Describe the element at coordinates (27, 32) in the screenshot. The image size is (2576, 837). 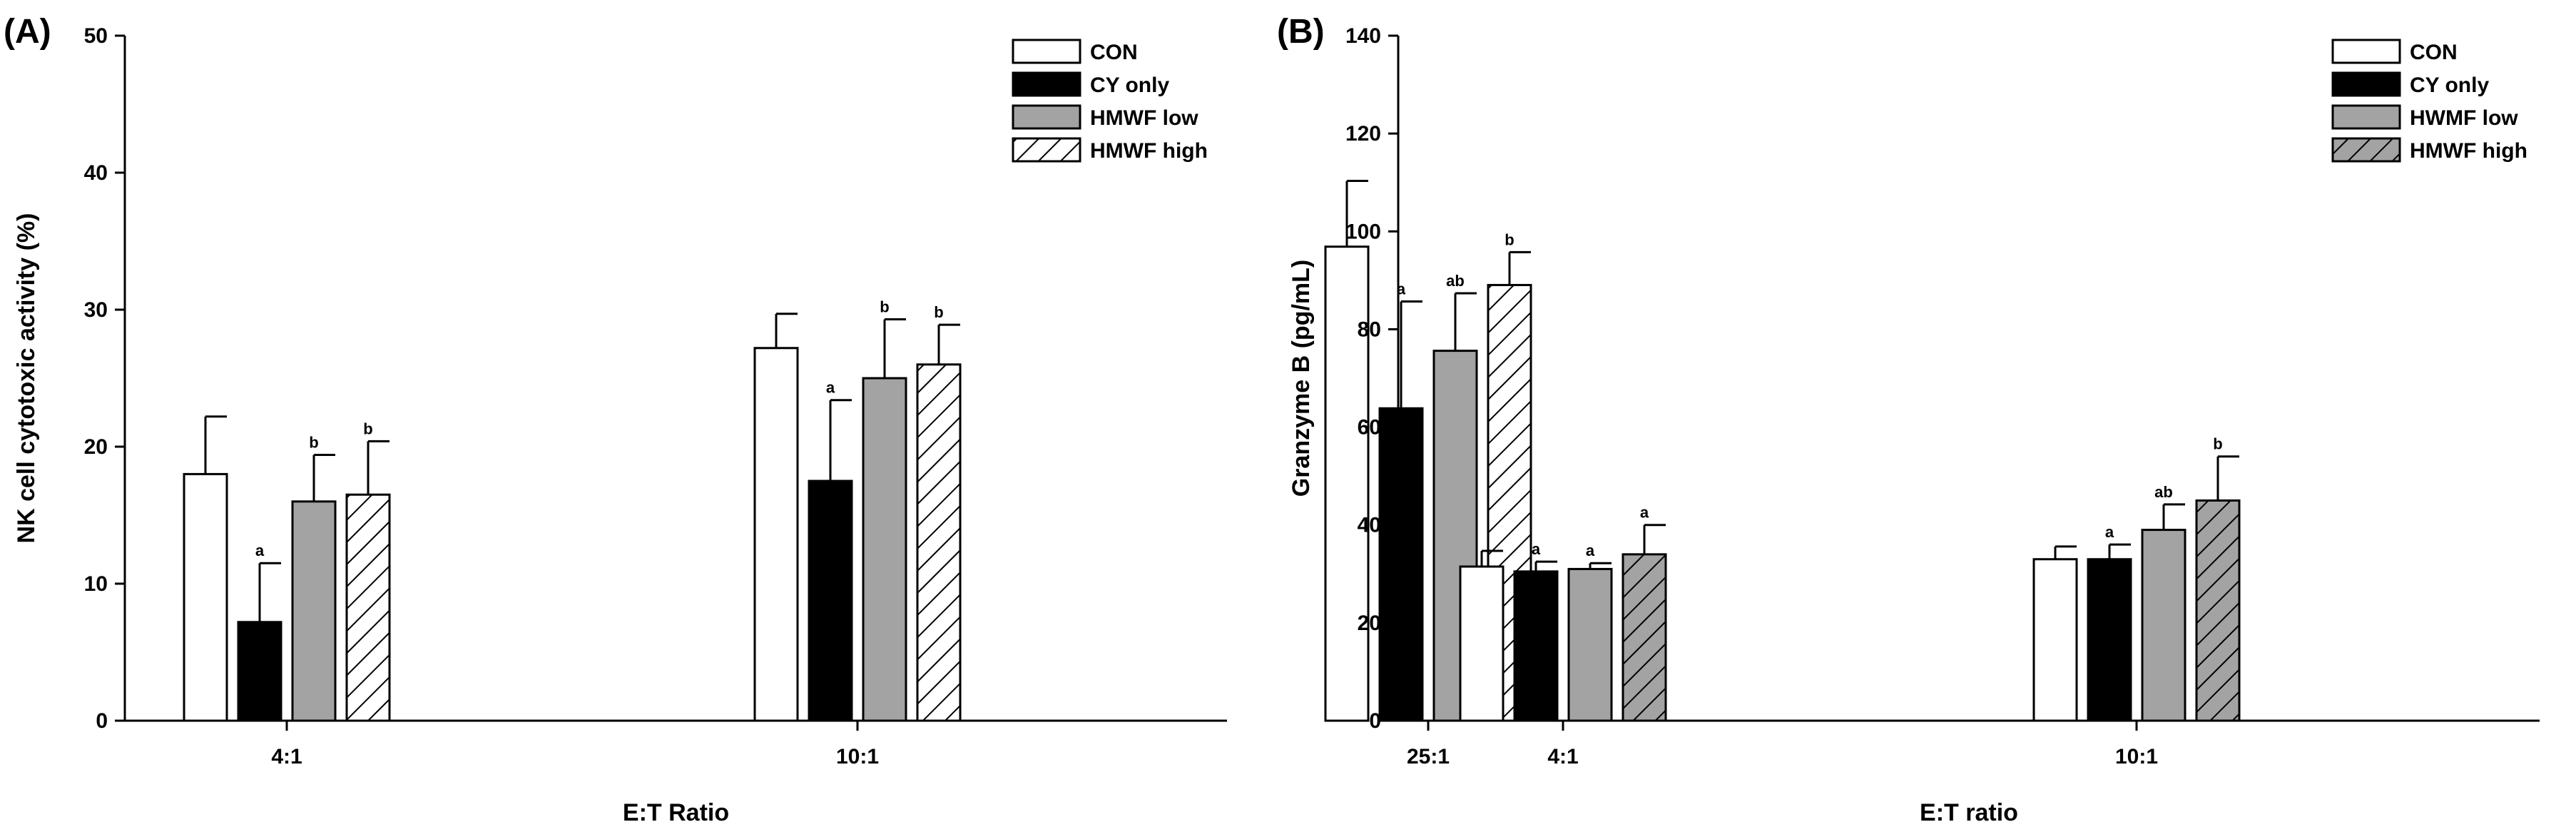
I see `panel-label-a: (A)` at that location.